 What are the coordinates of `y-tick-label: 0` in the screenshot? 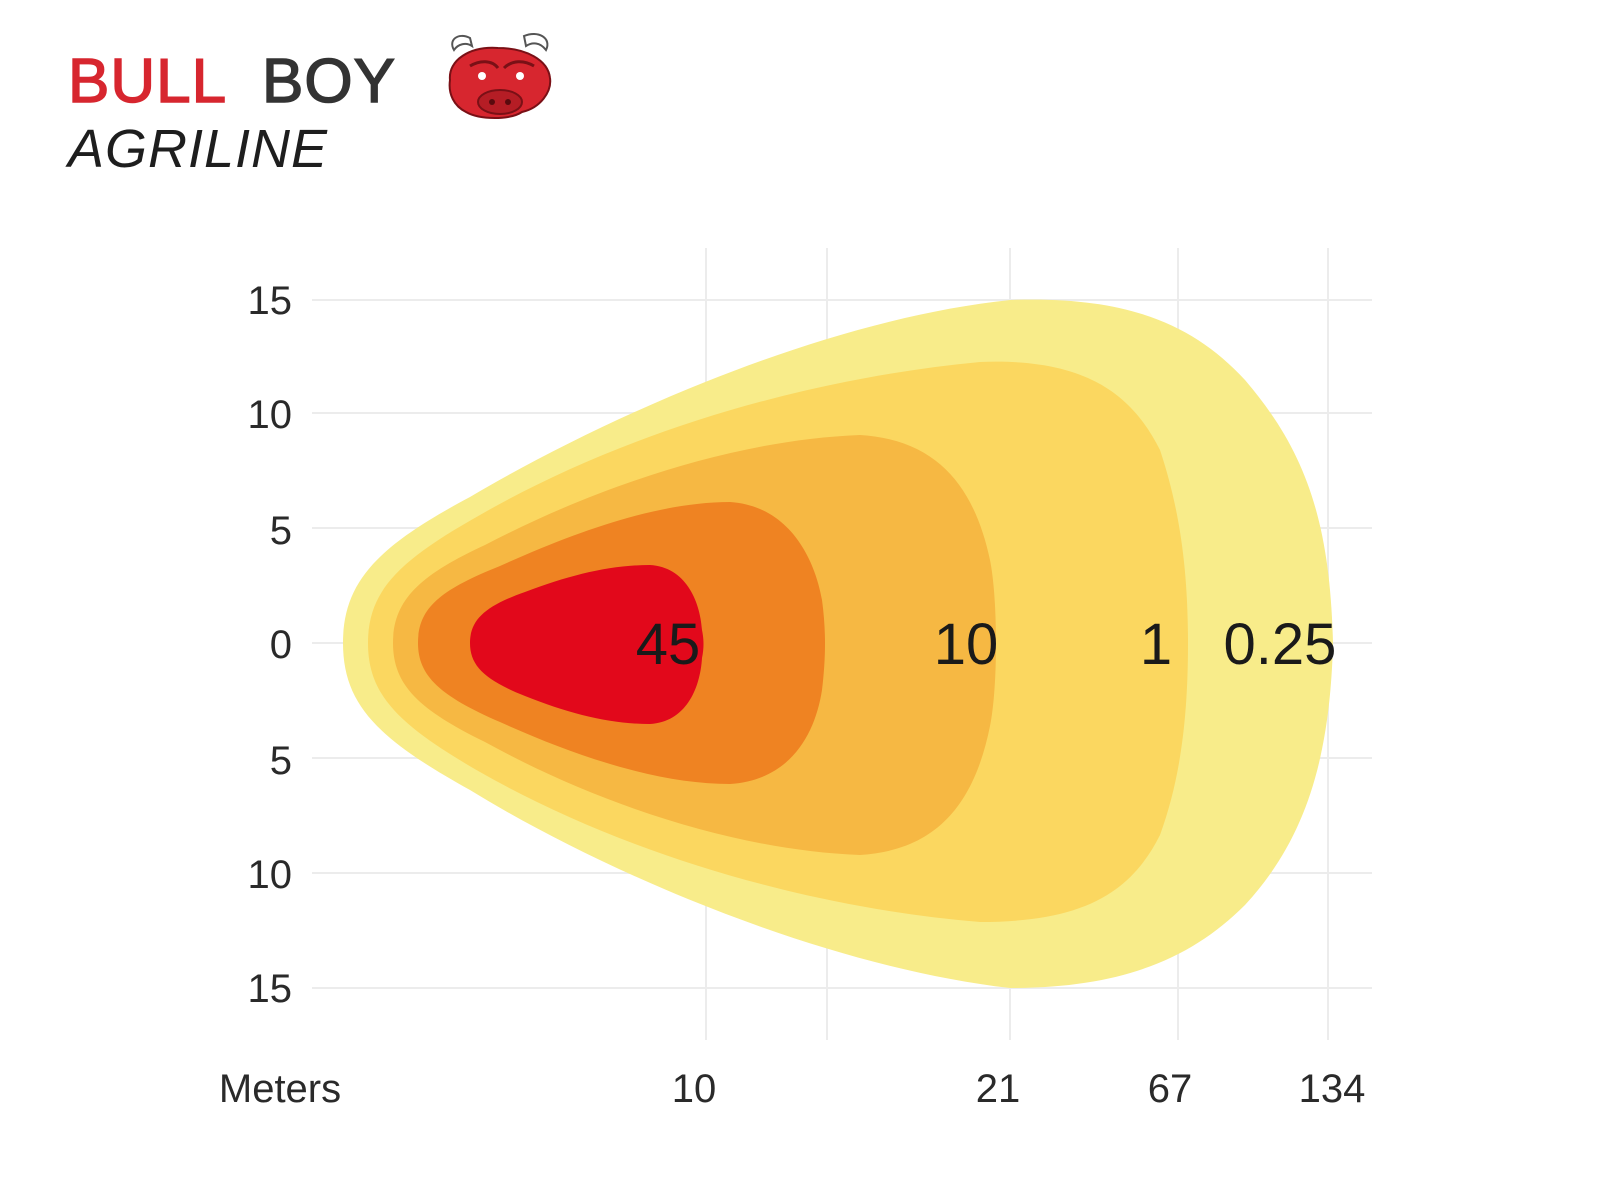 It's located at (281, 645).